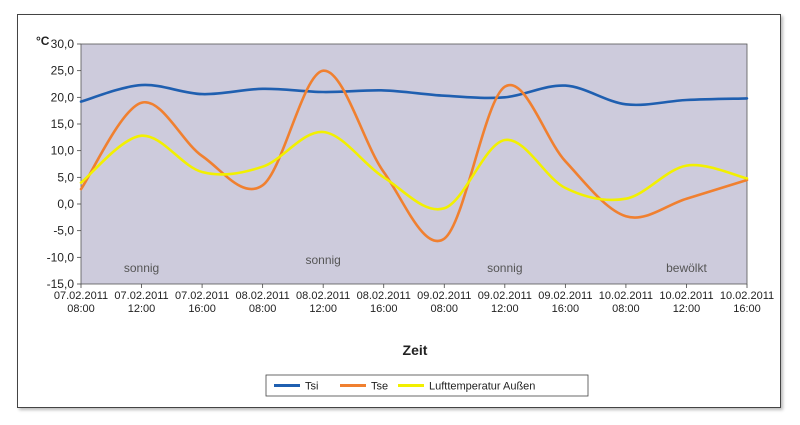 Image resolution: width=800 pixels, height=425 pixels. Describe the element at coordinates (63, 231) in the screenshot. I see `y-tick-label: -5,0` at that location.